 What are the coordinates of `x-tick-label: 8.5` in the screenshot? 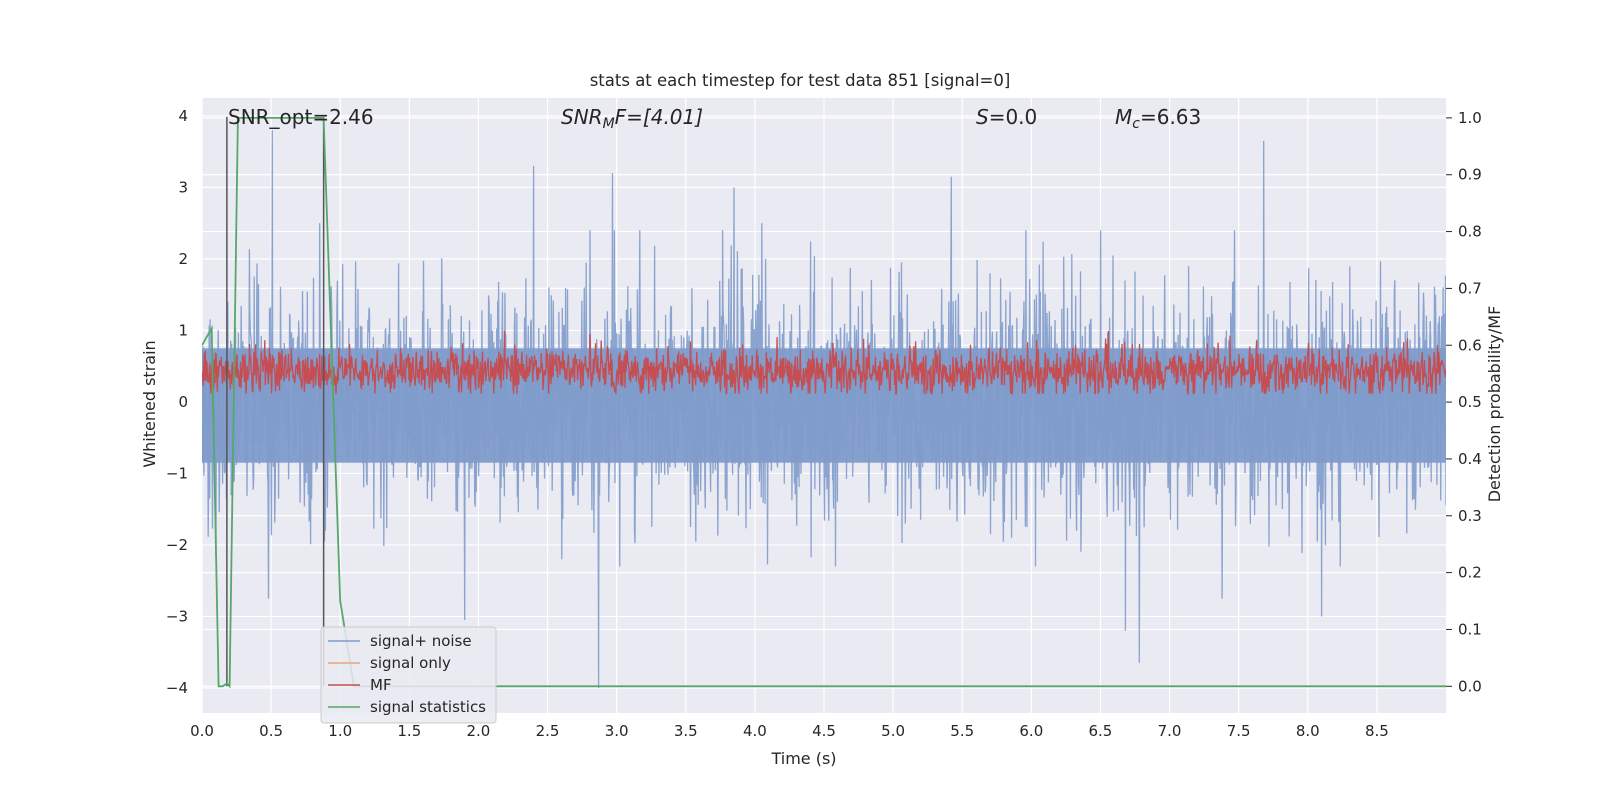 It's located at (1377, 731).